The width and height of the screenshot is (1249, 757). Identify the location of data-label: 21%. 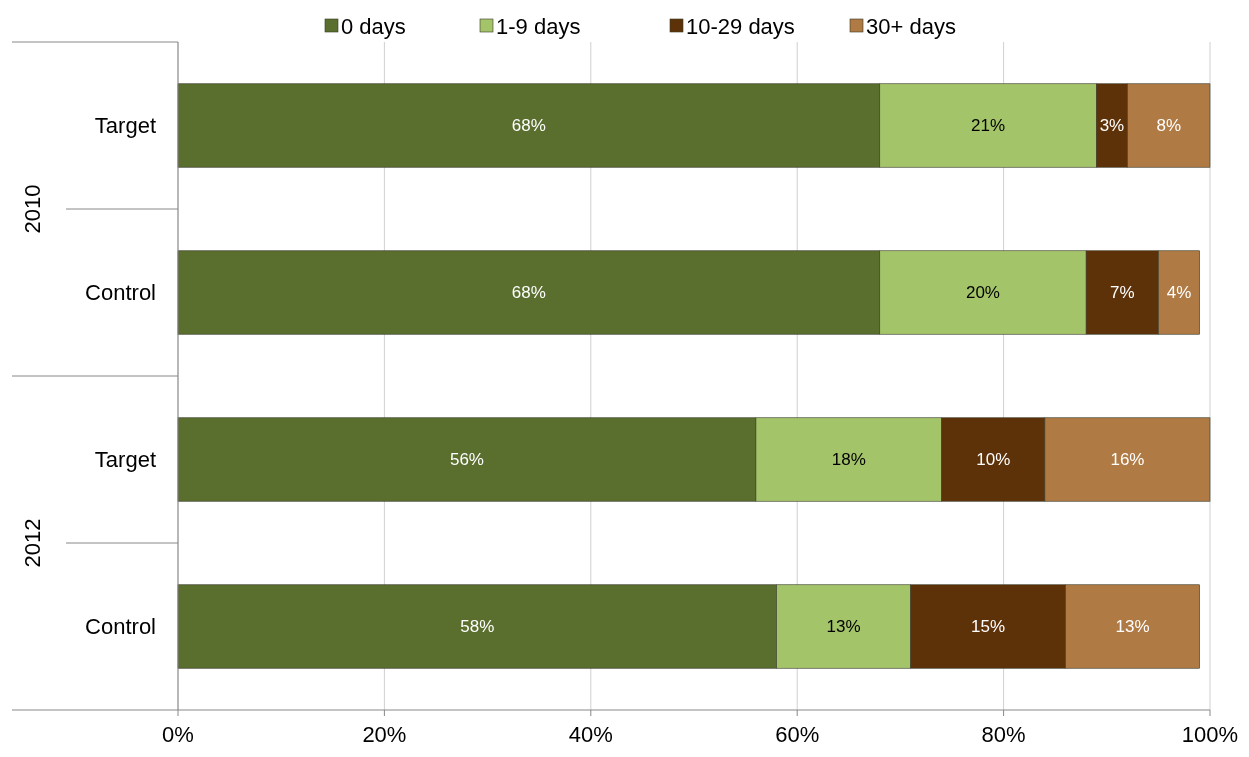
(988, 126).